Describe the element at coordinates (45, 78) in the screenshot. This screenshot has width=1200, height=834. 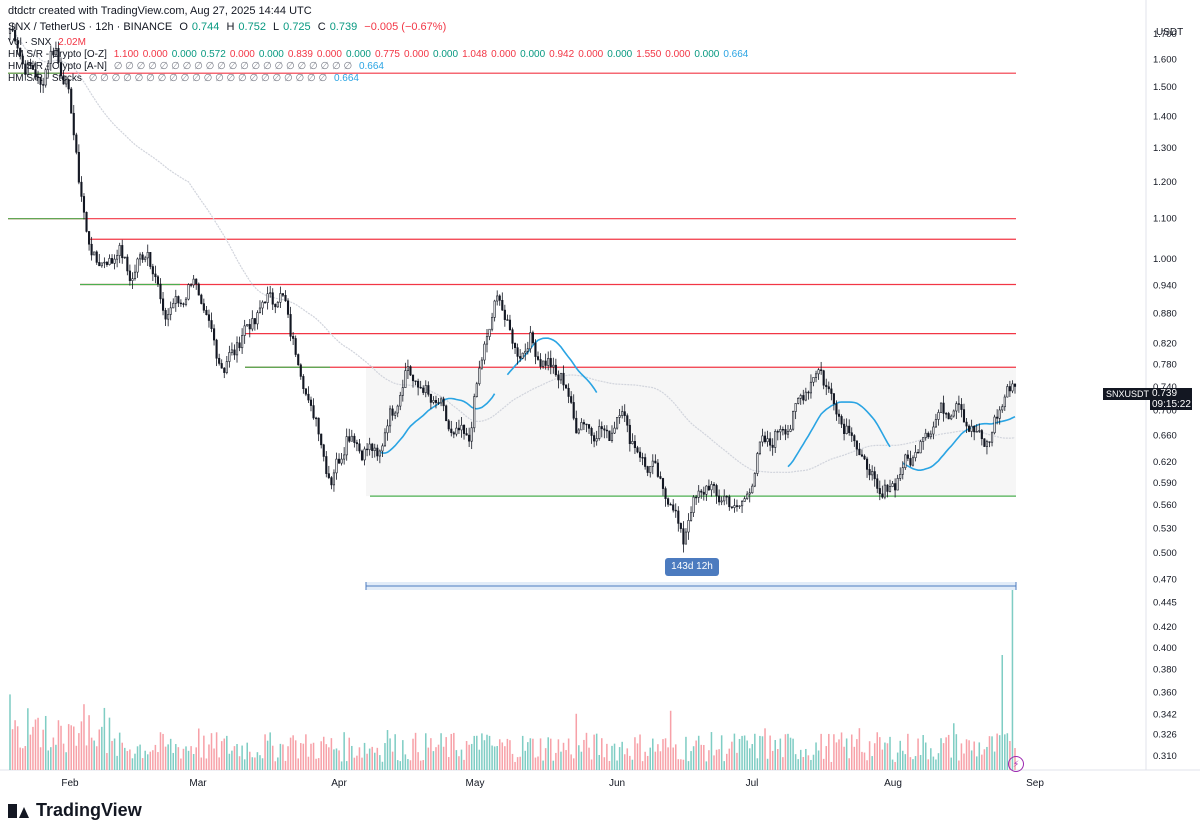
I see `indicator-stocks-name: HM S/R - Stocks` at that location.